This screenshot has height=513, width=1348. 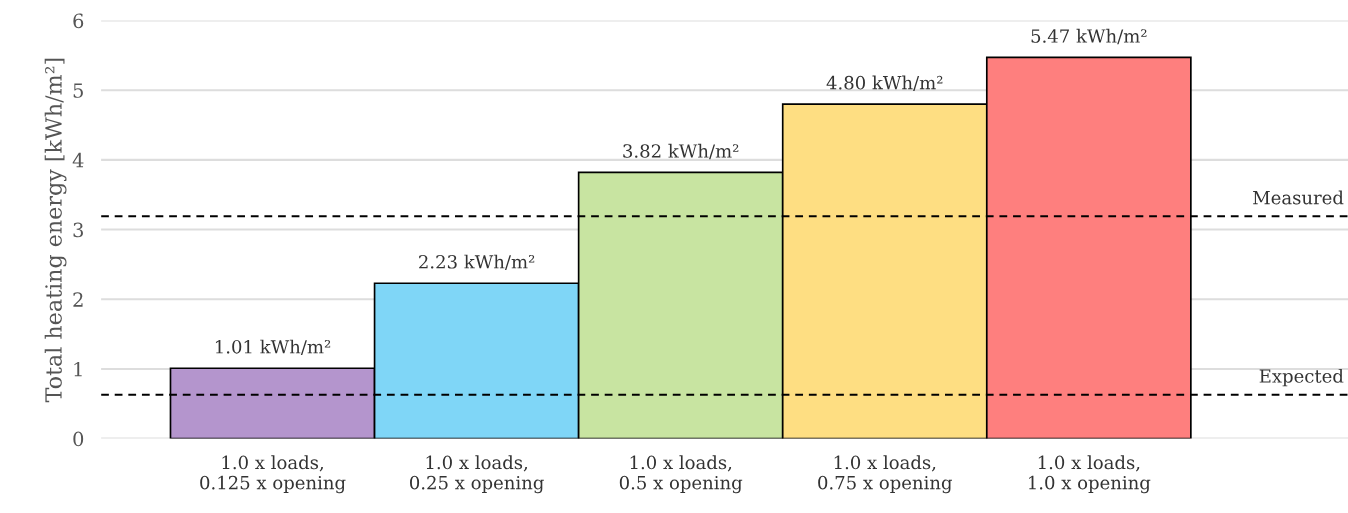 What do you see at coordinates (884, 83) in the screenshot?
I see `data-label: 4.80 kWh/m²` at bounding box center [884, 83].